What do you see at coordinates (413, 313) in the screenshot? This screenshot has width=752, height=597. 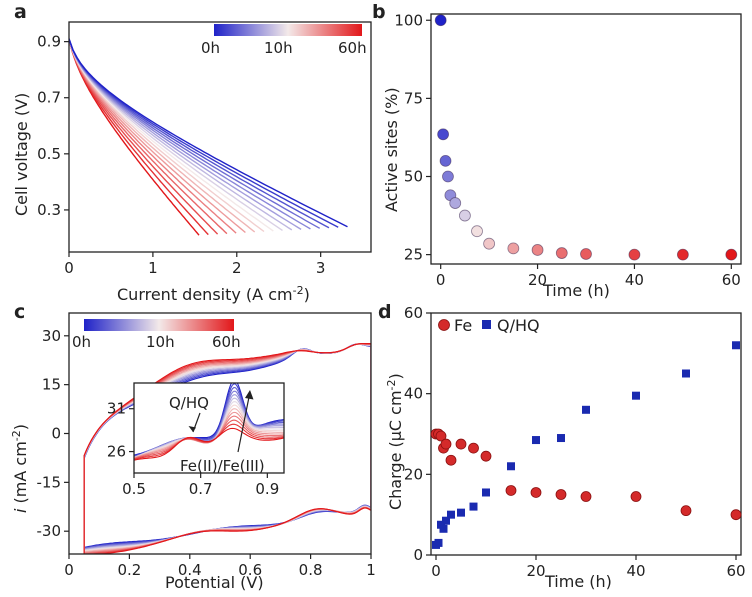 I see `y-tick-label: 60` at bounding box center [413, 313].